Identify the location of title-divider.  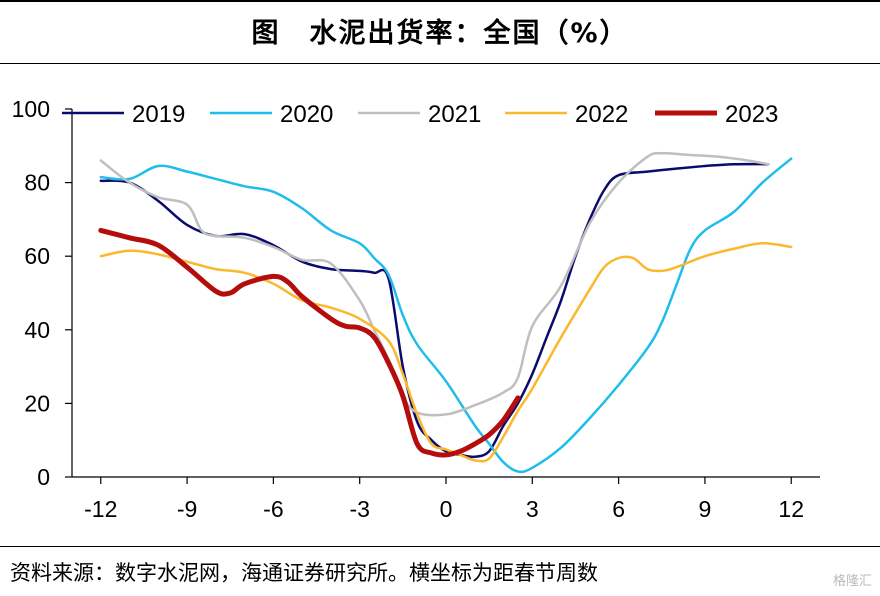
(440, 63).